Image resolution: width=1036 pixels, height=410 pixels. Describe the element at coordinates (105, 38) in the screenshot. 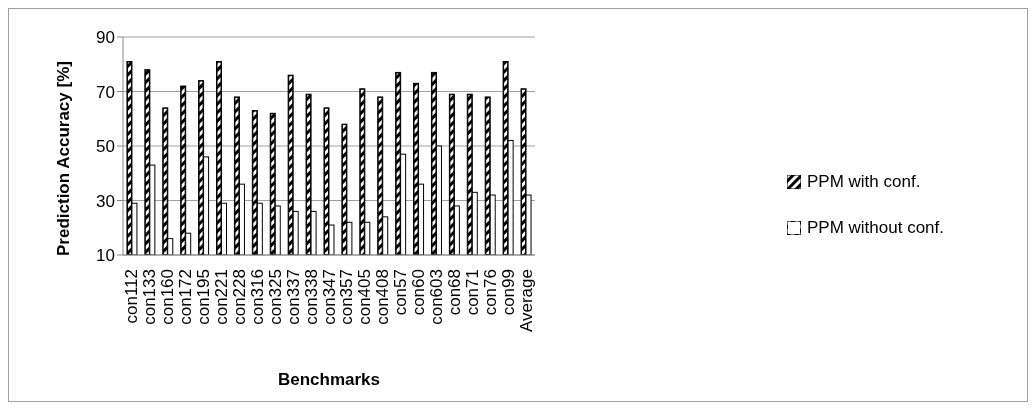

I see `y-tick-label: 90` at that location.